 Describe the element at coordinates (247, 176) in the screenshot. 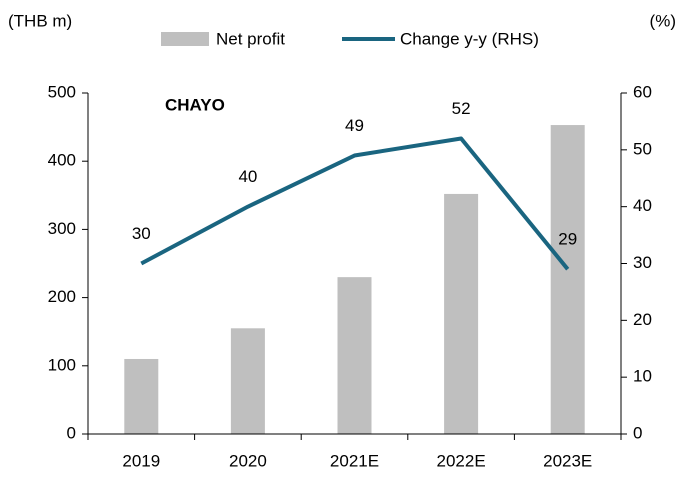

I see `data-label: 40` at that location.